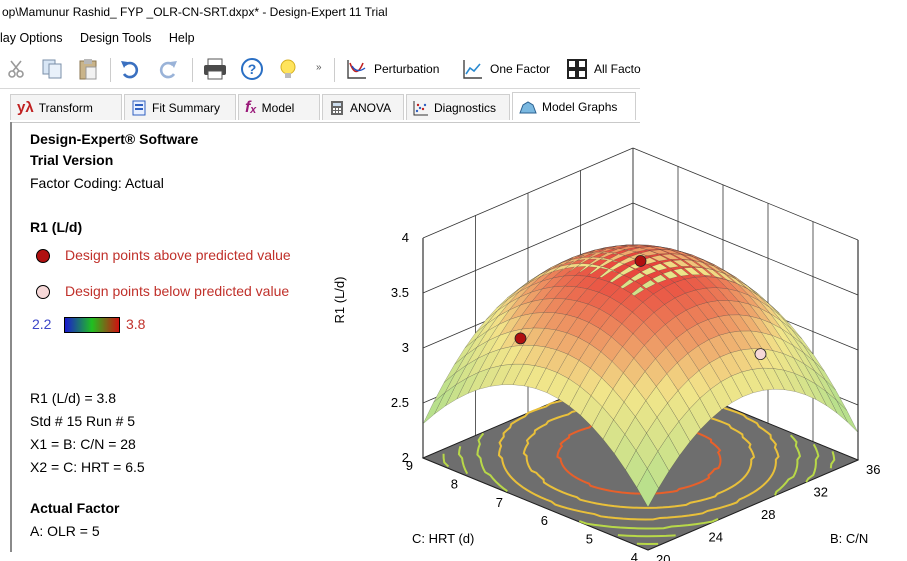 This screenshot has height=561, width=907. I want to click on factor-coding: Factor Coding: Actual, so click(97, 183).